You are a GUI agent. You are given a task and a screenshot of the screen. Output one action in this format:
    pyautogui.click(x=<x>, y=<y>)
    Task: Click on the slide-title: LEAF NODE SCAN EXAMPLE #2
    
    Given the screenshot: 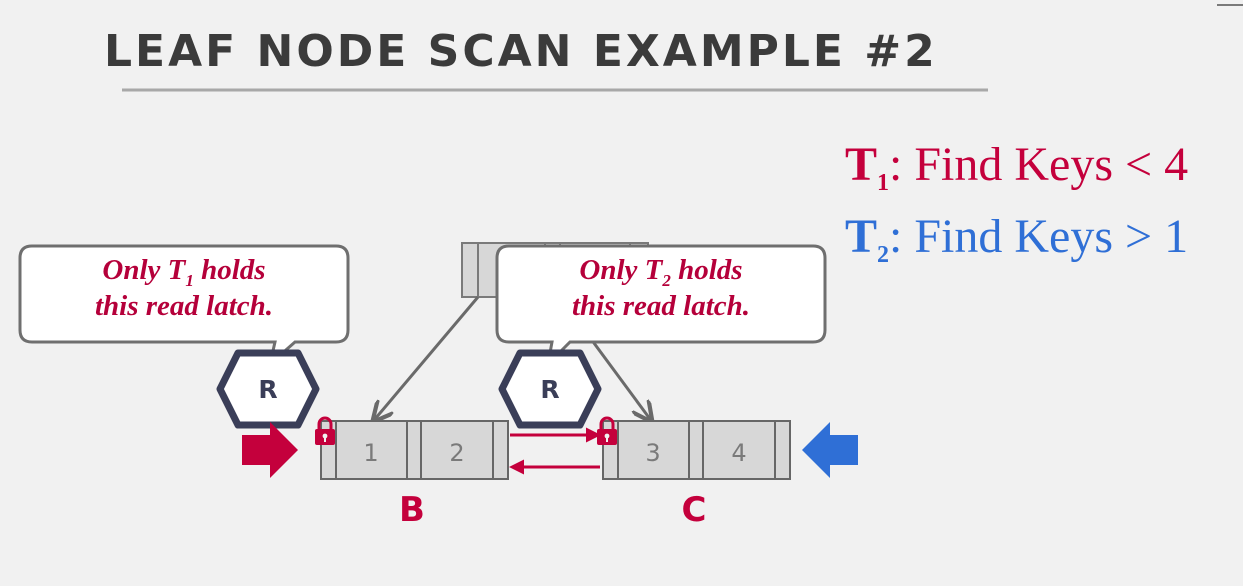 What is the action you would take?
    pyautogui.click(x=521, y=51)
    